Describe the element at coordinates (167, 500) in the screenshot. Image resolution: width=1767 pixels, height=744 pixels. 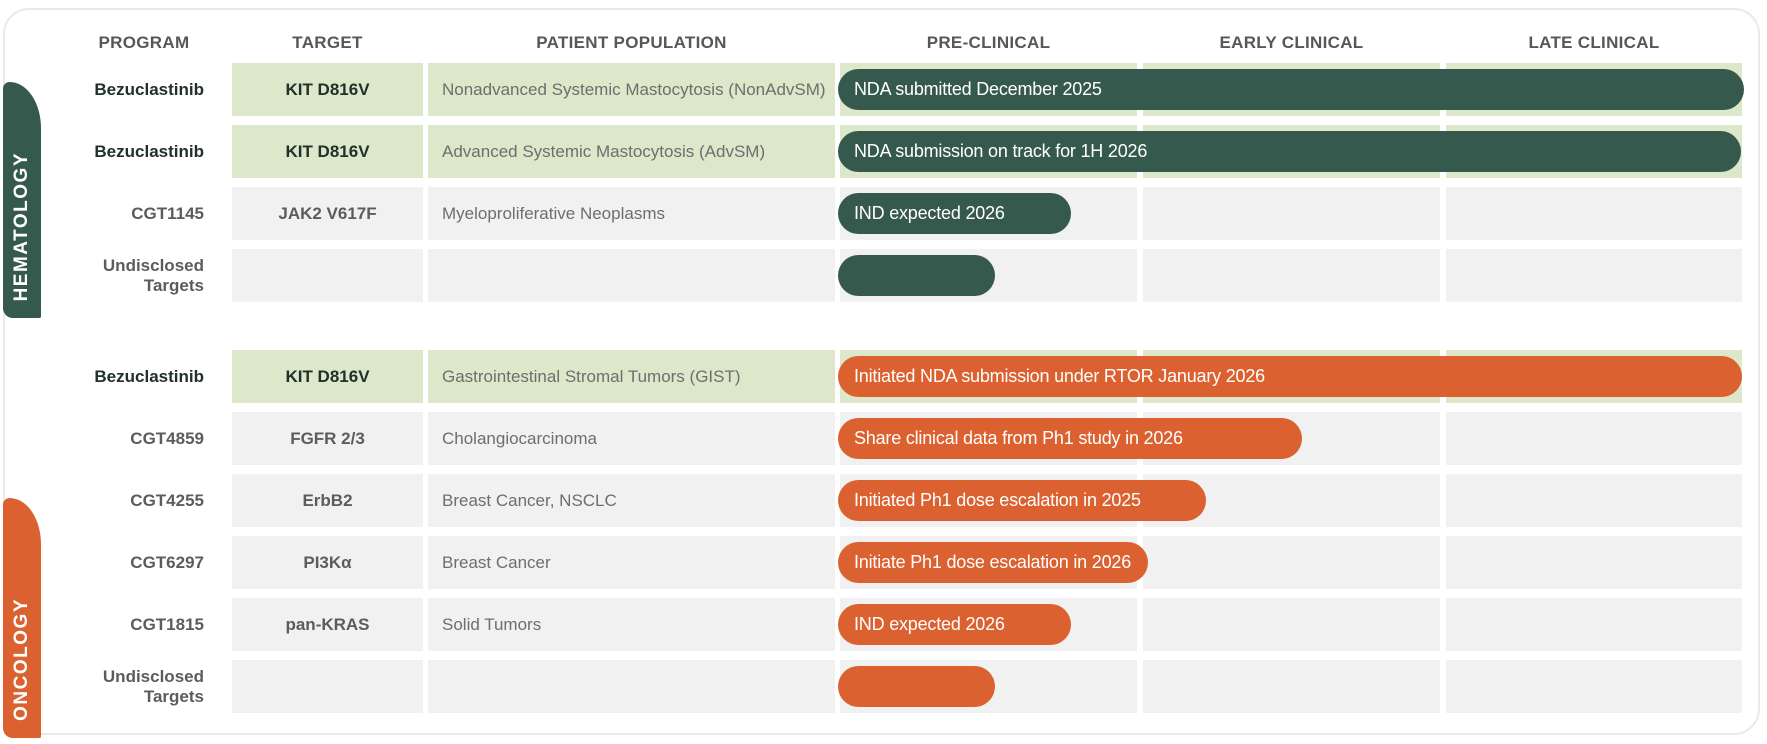
I see `program-name: CGT4255` at that location.